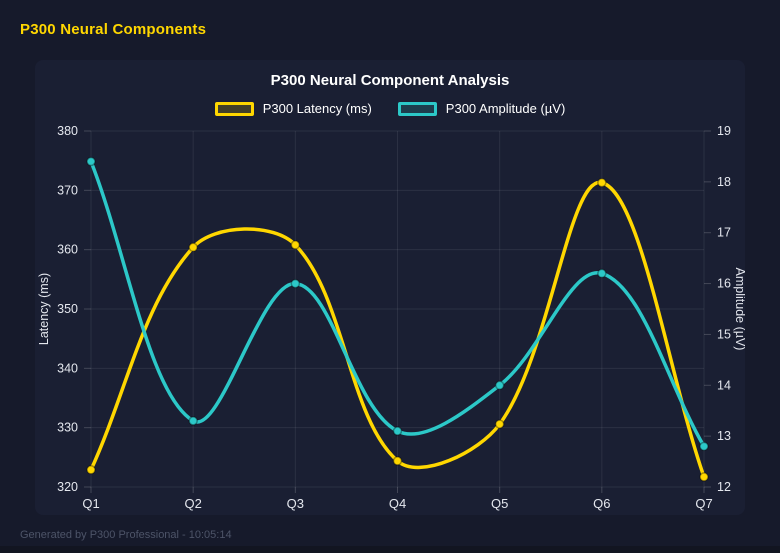  I want to click on svg-text: 340, so click(67, 368).